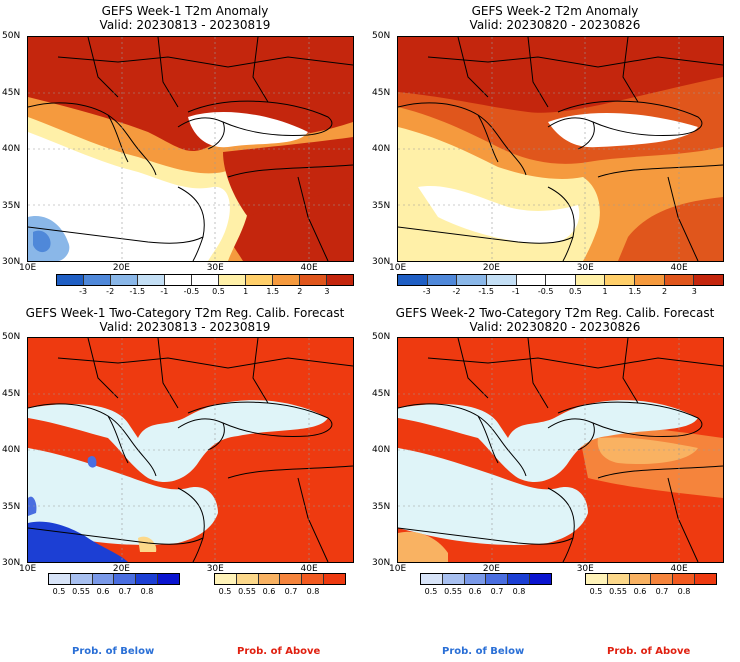 The width and height of the screenshot is (740, 662). Describe the element at coordinates (585, 569) in the screenshot. I see `lon-label-week2-probability-2: 30E` at that location.